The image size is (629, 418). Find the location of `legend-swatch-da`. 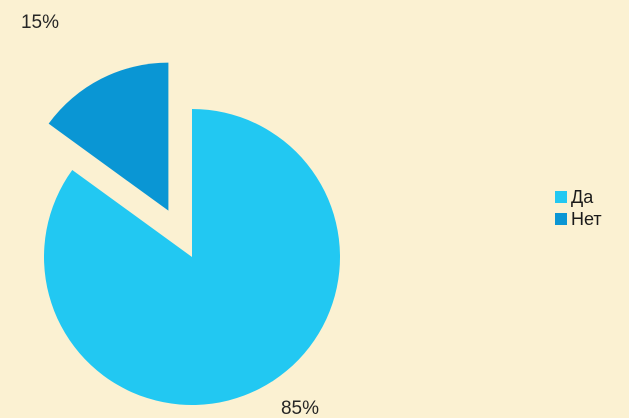

legend-swatch-da is located at coordinates (561, 197).